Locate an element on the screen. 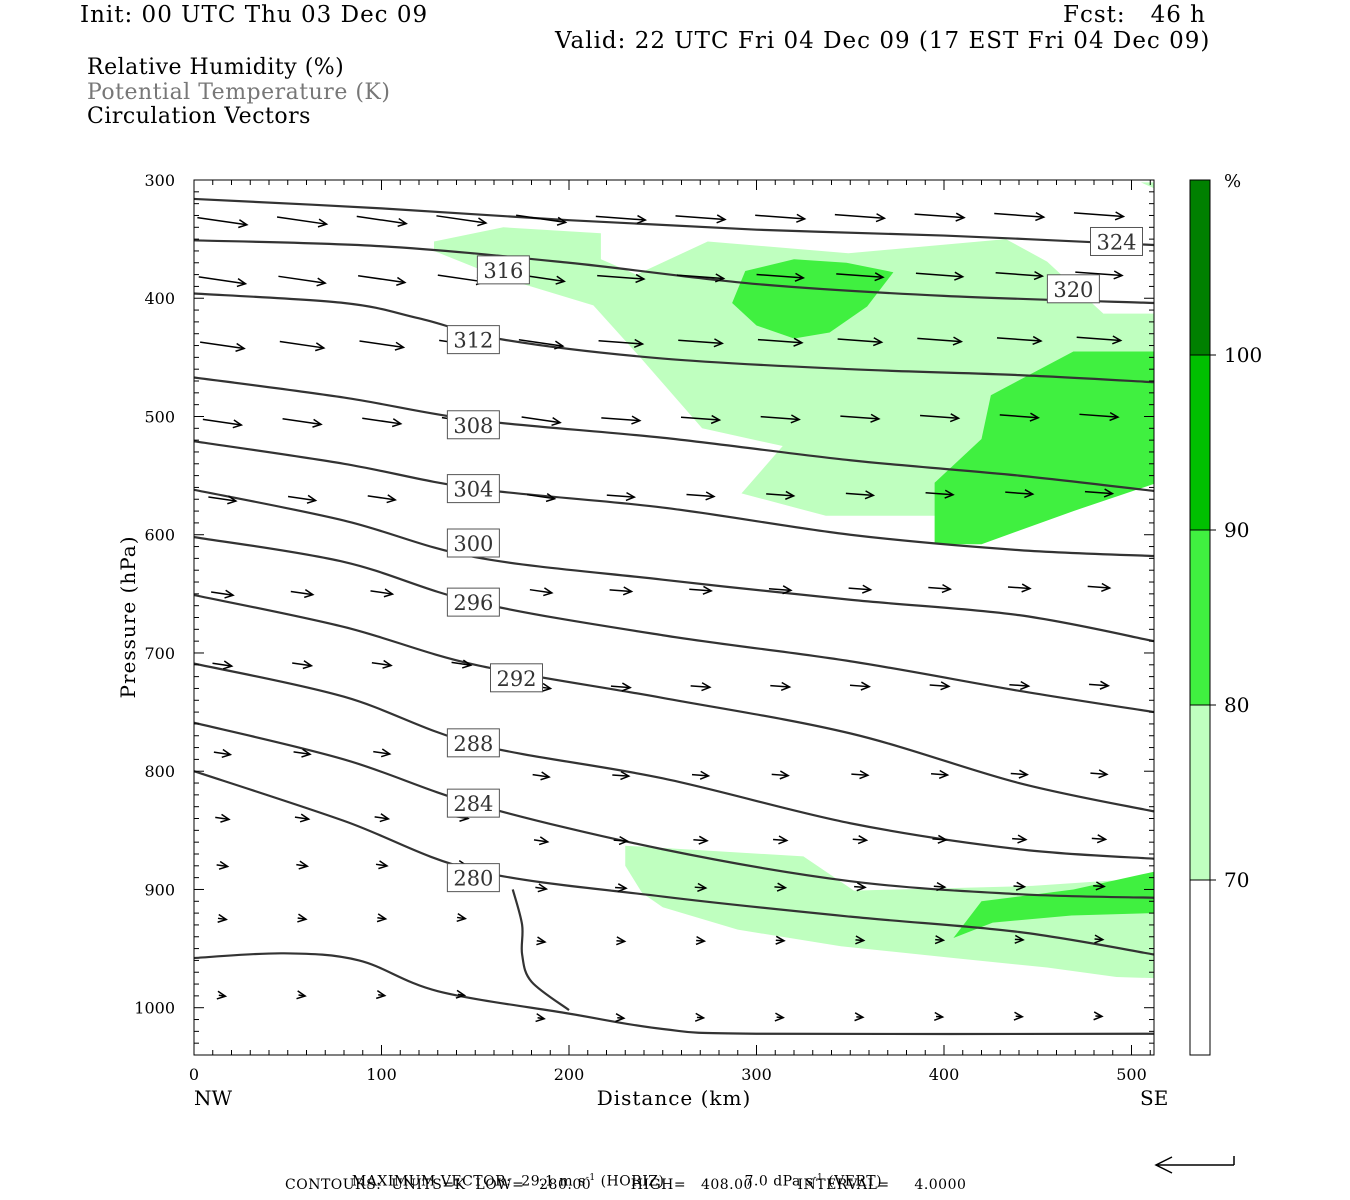  svg-text: 288 is located at coordinates (473, 744).